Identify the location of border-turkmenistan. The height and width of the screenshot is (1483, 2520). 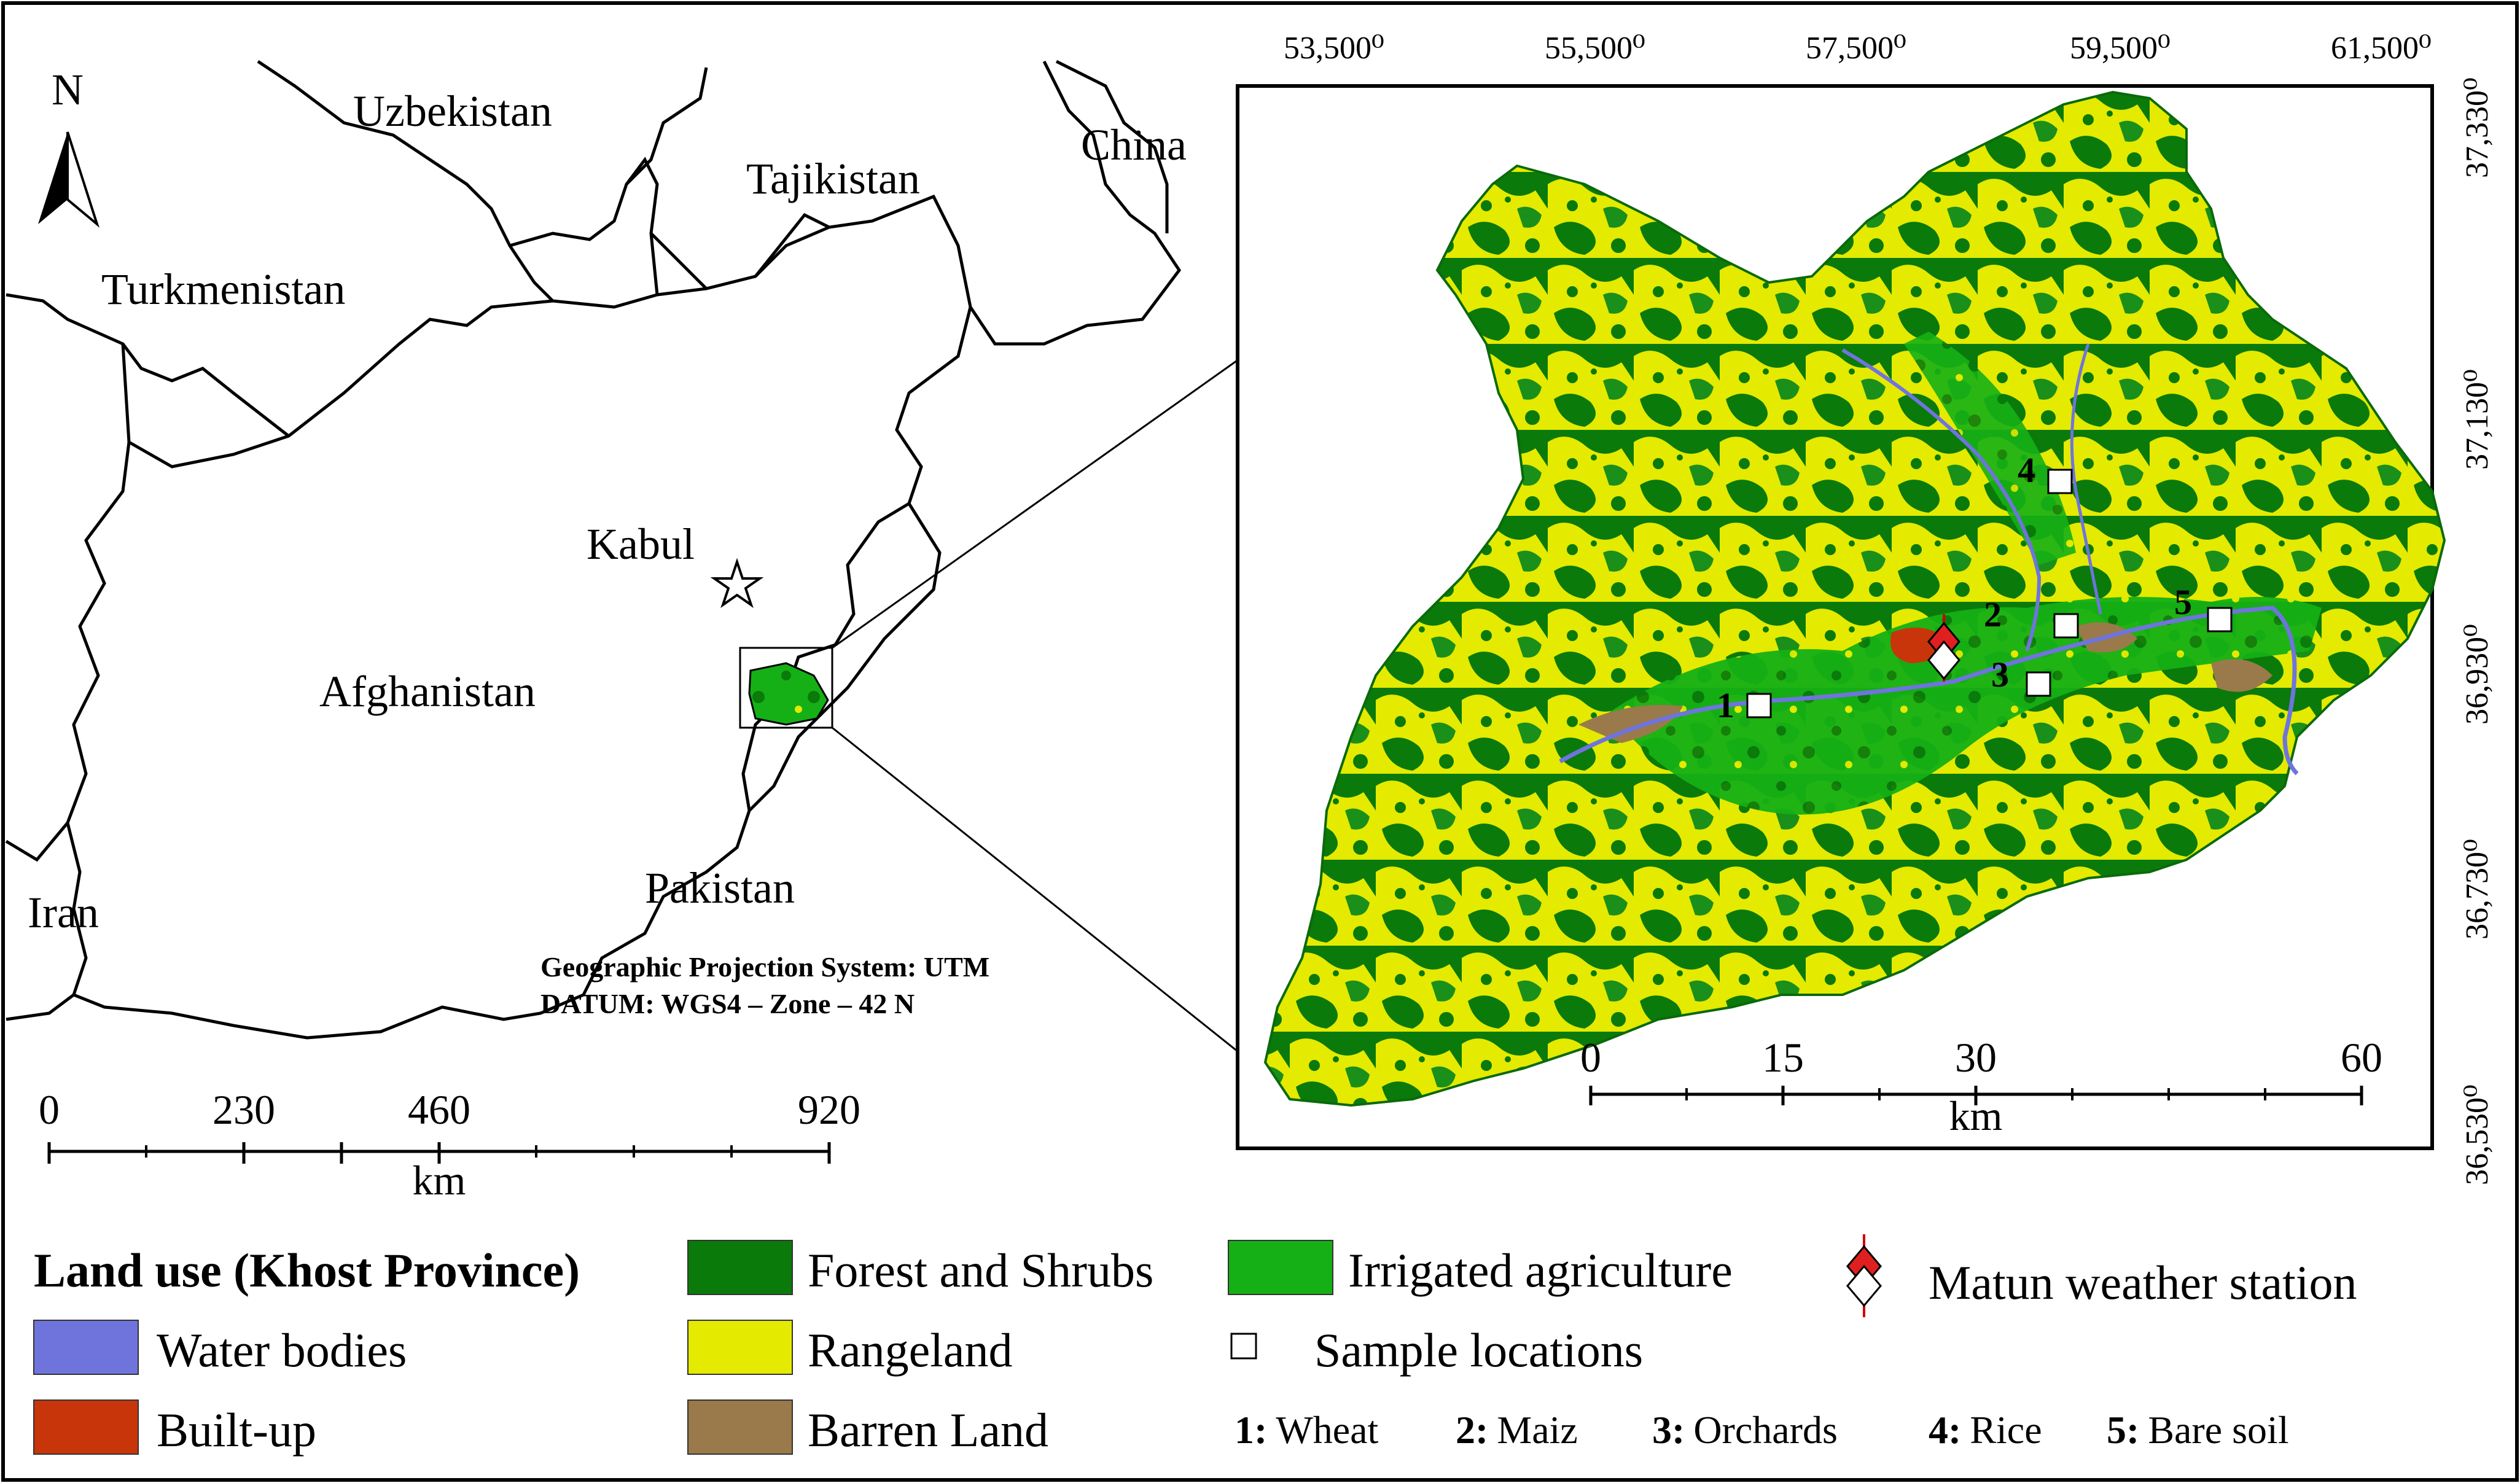
(148, 368).